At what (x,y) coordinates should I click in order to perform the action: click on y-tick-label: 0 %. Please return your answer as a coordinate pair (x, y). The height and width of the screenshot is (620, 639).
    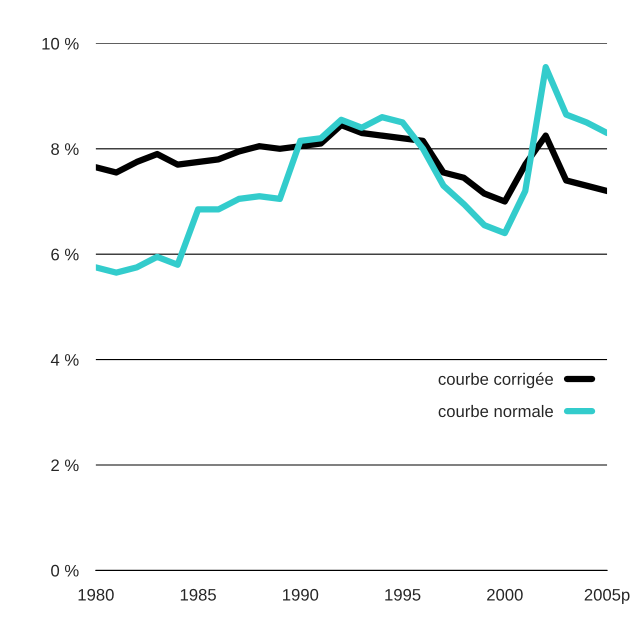
    Looking at the image, I should click on (65, 570).